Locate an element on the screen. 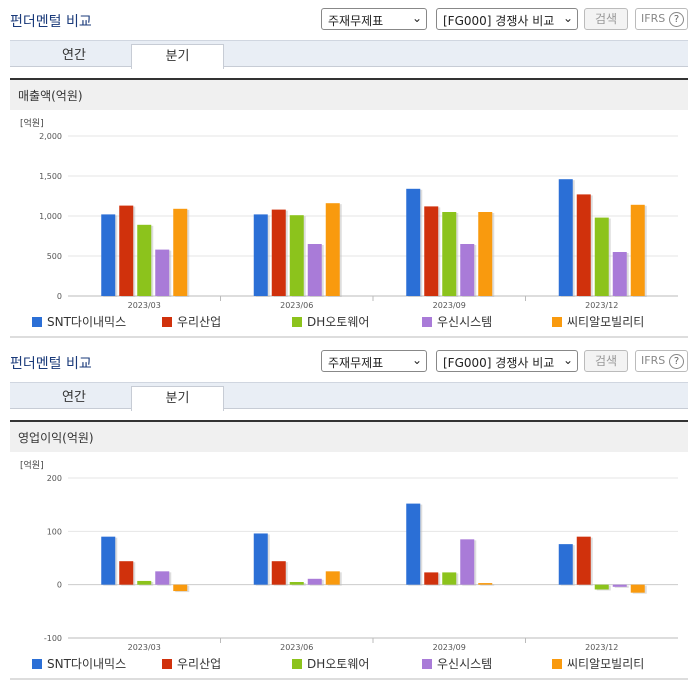 The width and height of the screenshot is (696, 684). legend-label: 씨티알모빌리티 is located at coordinates (606, 664).